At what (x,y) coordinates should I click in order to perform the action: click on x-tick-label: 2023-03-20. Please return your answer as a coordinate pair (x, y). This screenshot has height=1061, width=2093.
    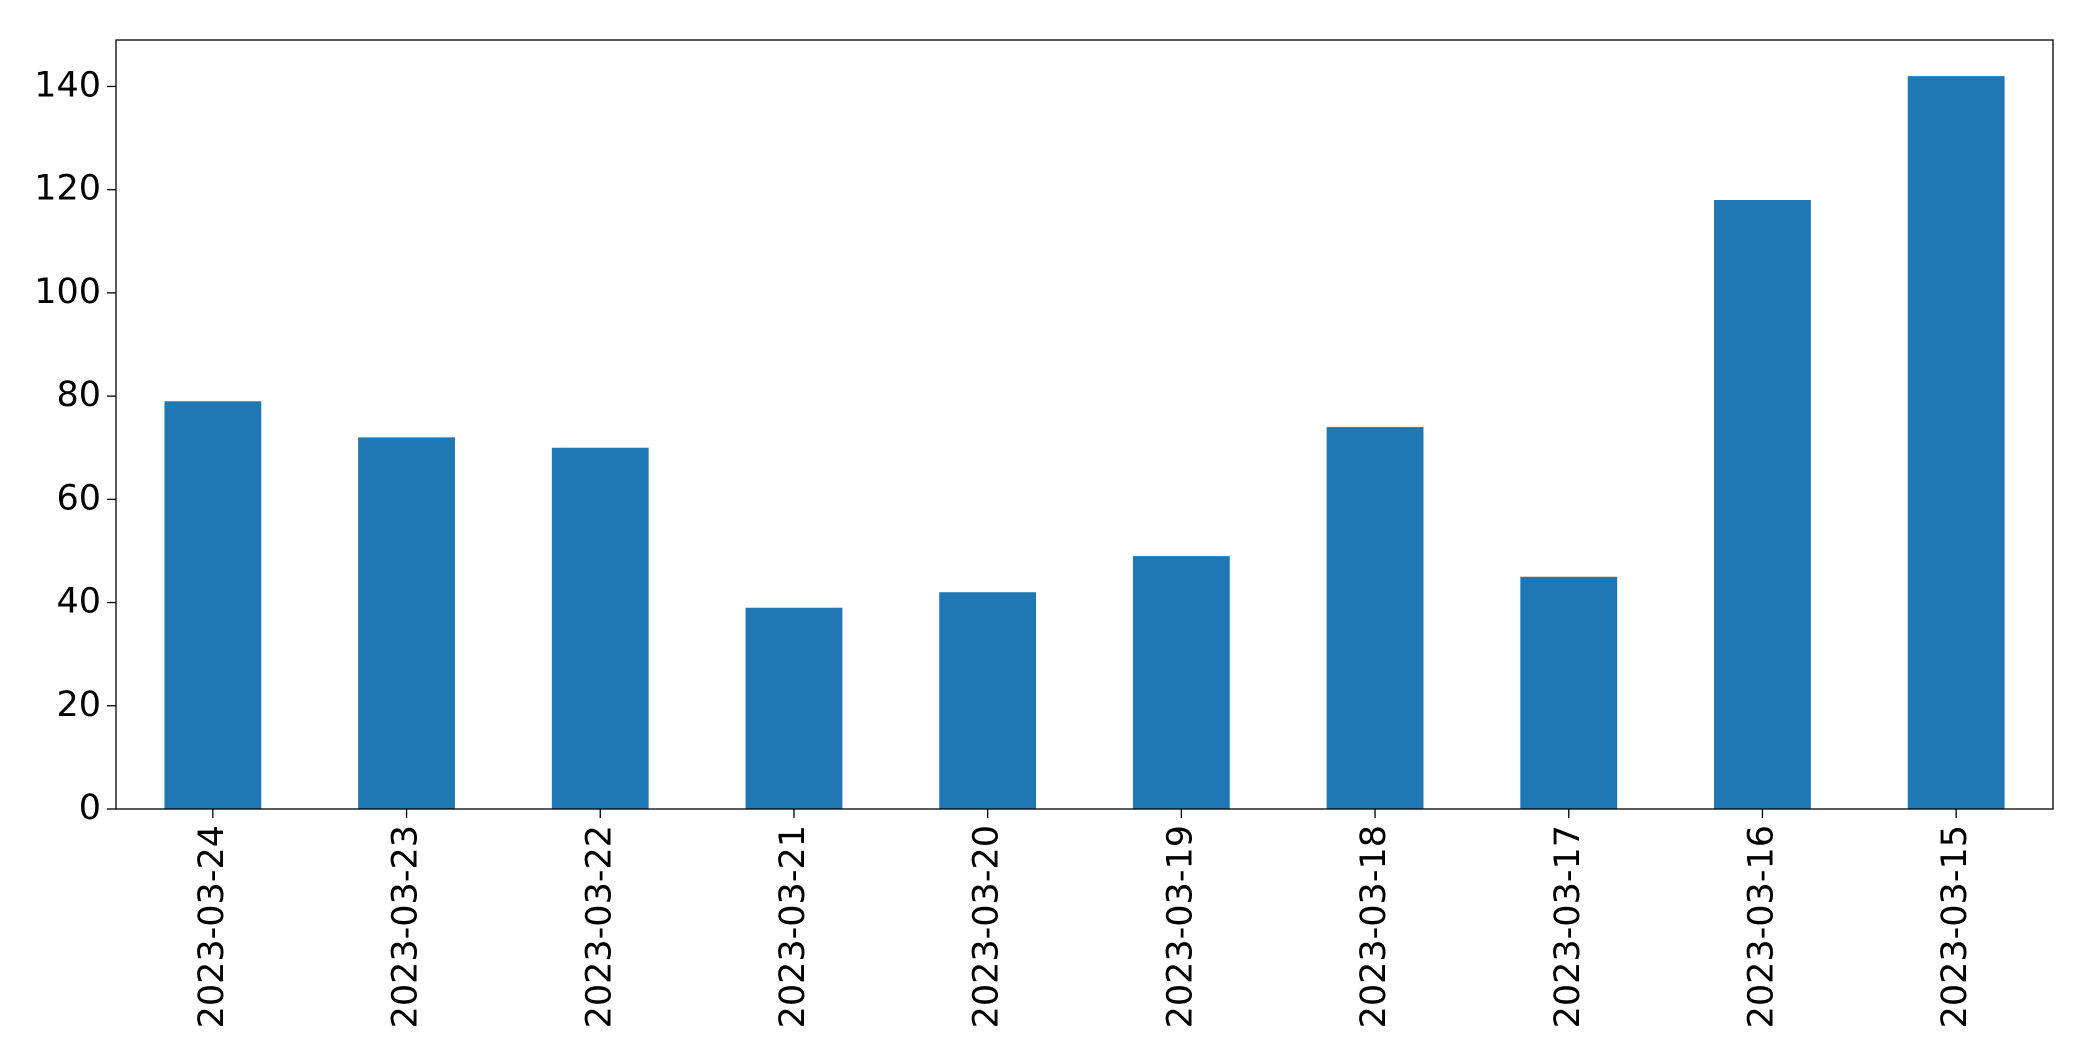
    Looking at the image, I should click on (987, 926).